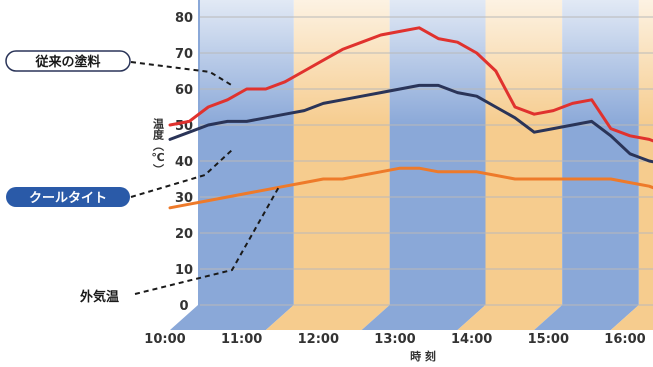 This screenshot has height=367, width=653. What do you see at coordinates (181, 173) in the screenshot?
I see `leader-cooltight` at bounding box center [181, 173].